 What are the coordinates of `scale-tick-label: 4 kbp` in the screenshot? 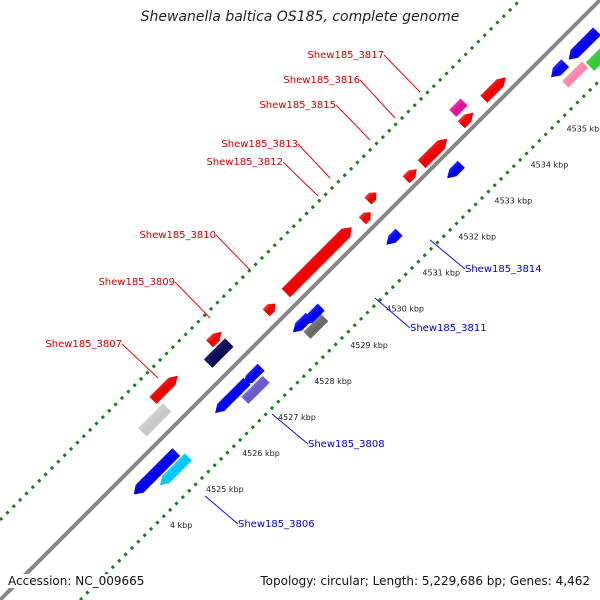 It's located at (181, 525).